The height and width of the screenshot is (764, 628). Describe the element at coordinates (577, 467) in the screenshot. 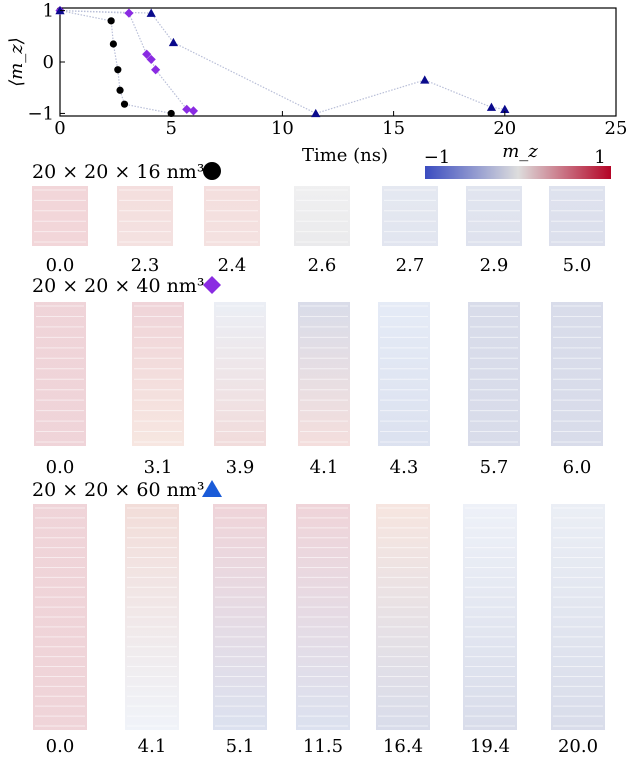

I see `panel-time-label-1-6: 6.0` at that location.